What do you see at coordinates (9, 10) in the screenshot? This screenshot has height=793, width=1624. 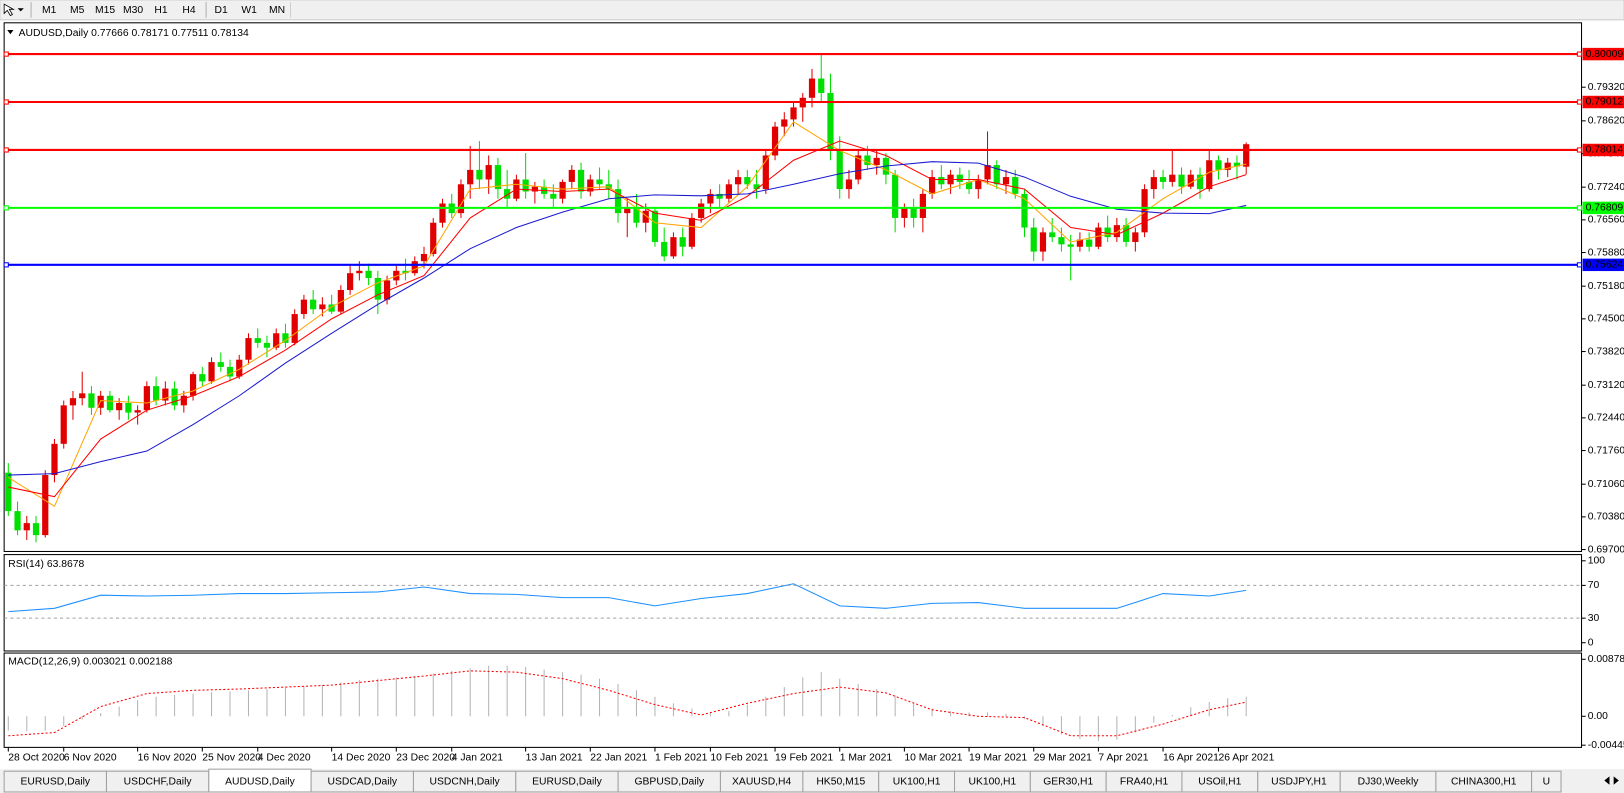 I see `cursor-icon` at bounding box center [9, 10].